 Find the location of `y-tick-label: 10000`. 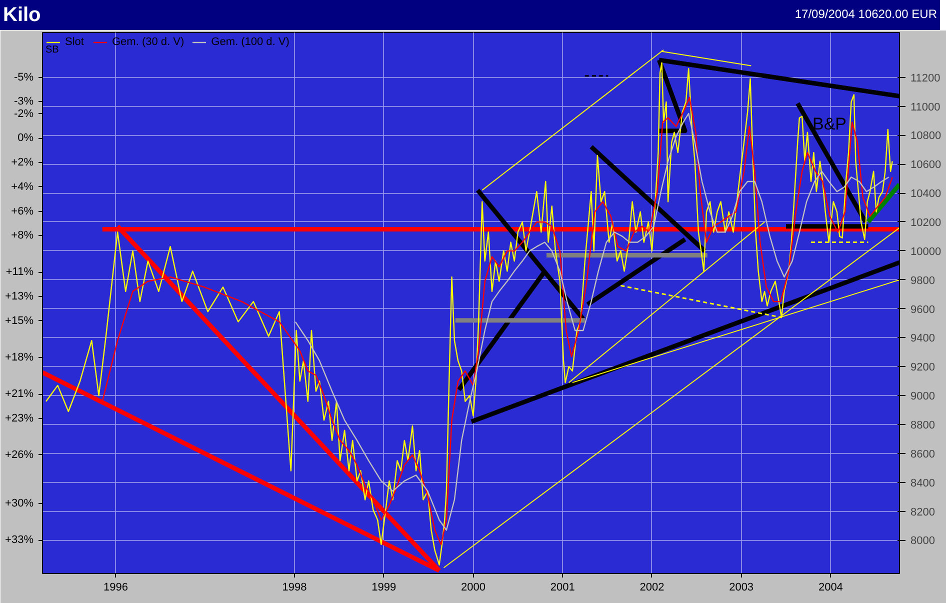

y-tick-label: 10000 is located at coordinates (926, 252).